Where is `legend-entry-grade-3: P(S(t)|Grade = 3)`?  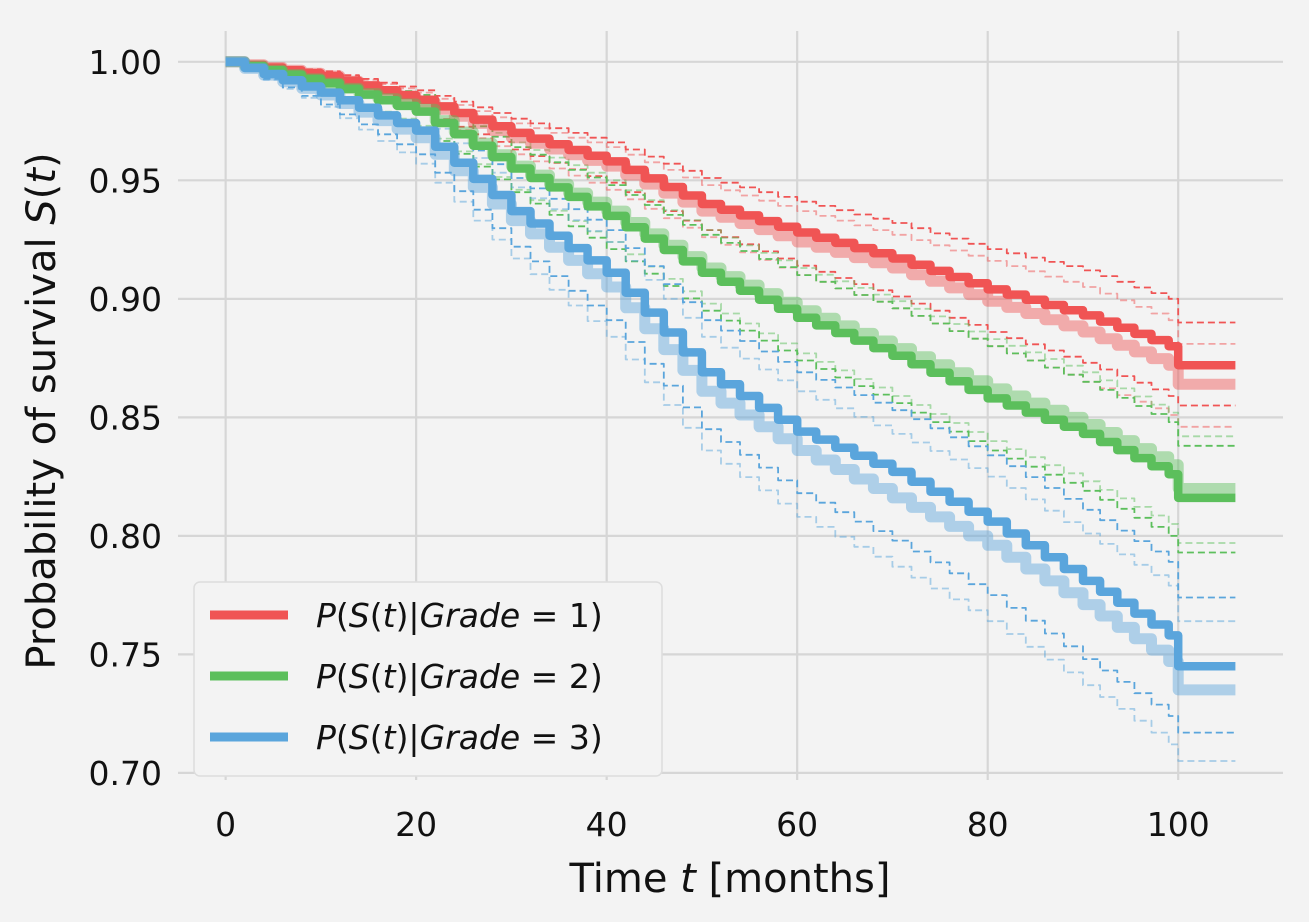
legend-entry-grade-3: P(S(t)|Grade = 3) is located at coordinates (406, 737).